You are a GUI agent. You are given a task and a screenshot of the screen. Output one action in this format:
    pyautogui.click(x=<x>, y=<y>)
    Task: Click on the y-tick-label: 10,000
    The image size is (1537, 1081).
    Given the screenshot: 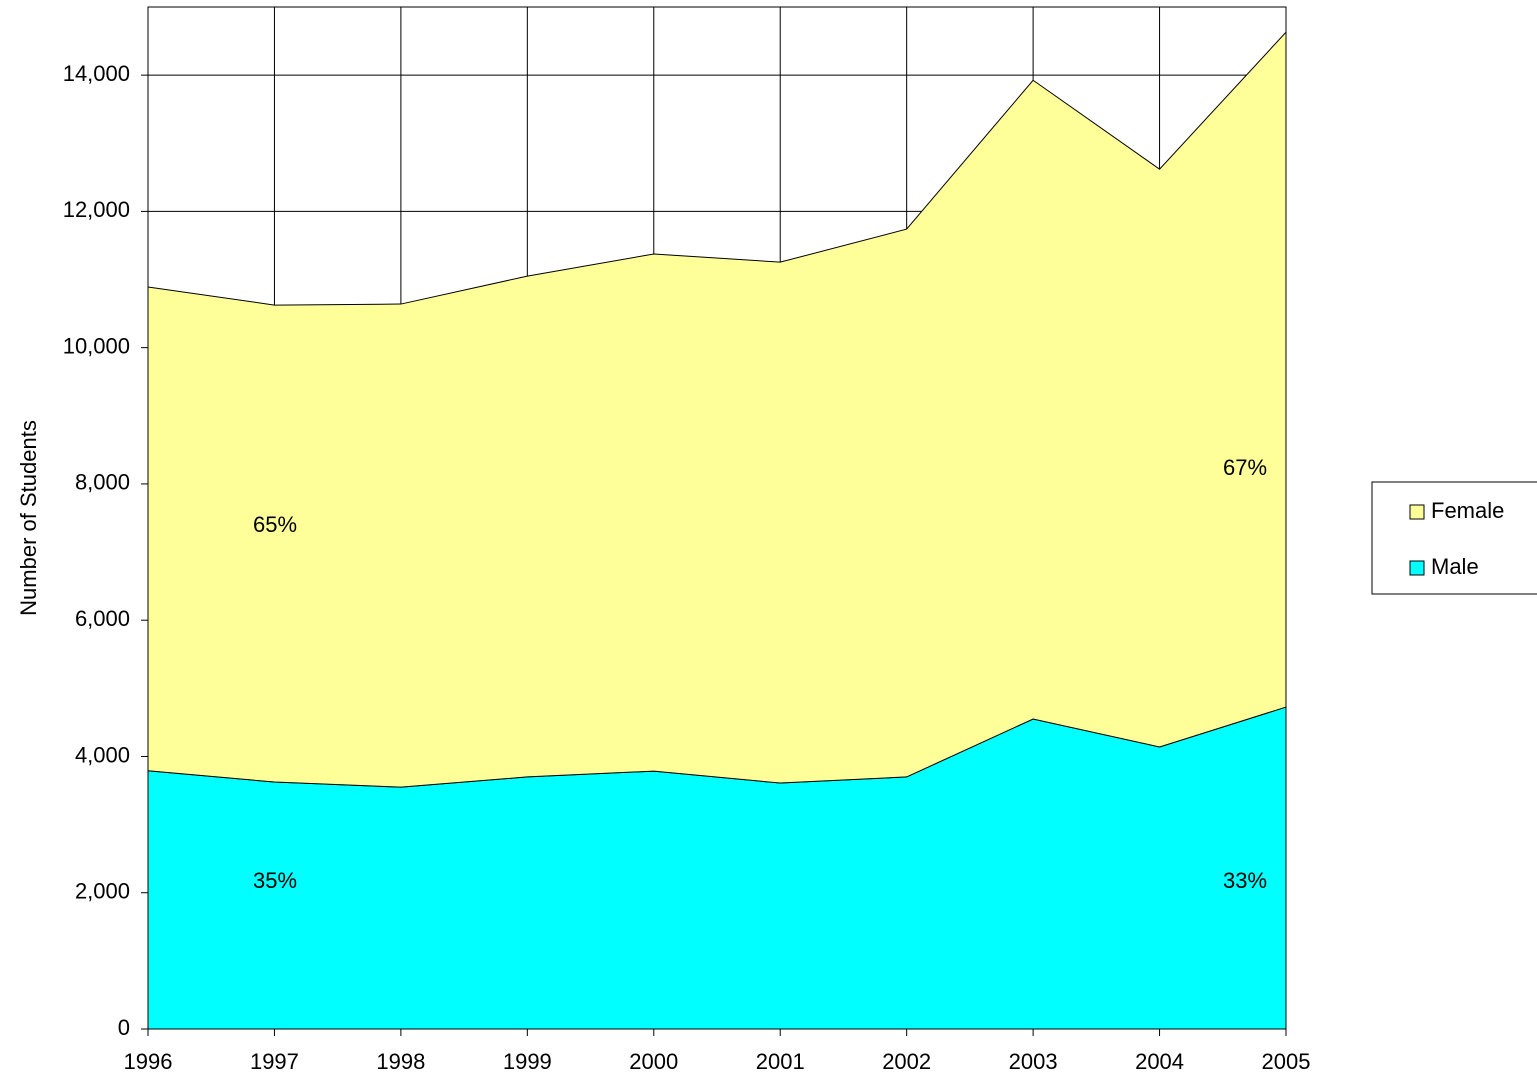 What is the action you would take?
    pyautogui.click(x=96, y=345)
    